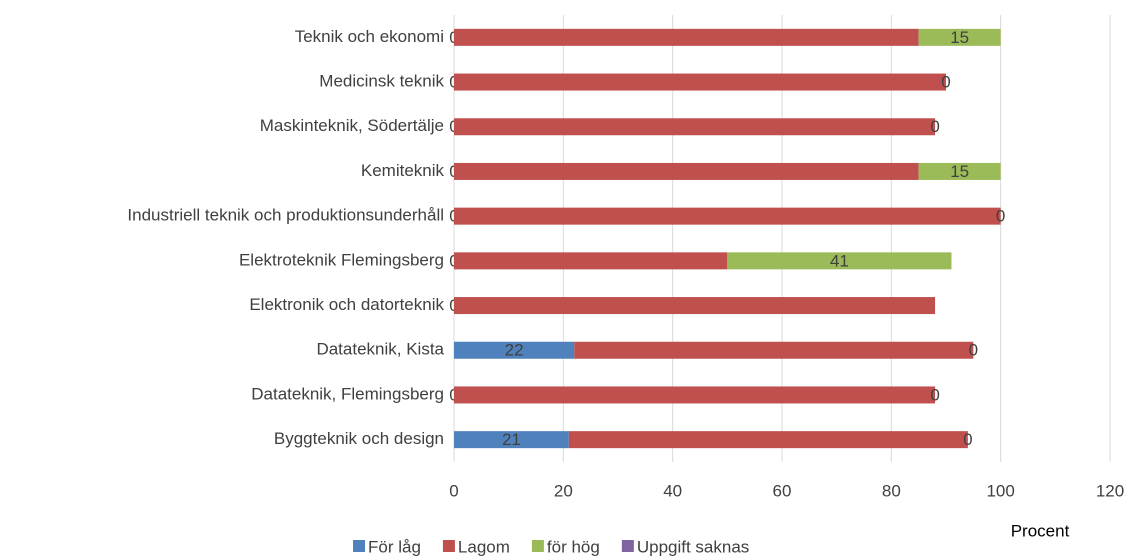 The image size is (1130, 556). What do you see at coordinates (359, 438) in the screenshot?
I see `y-tick-label: Byggteknik och design` at bounding box center [359, 438].